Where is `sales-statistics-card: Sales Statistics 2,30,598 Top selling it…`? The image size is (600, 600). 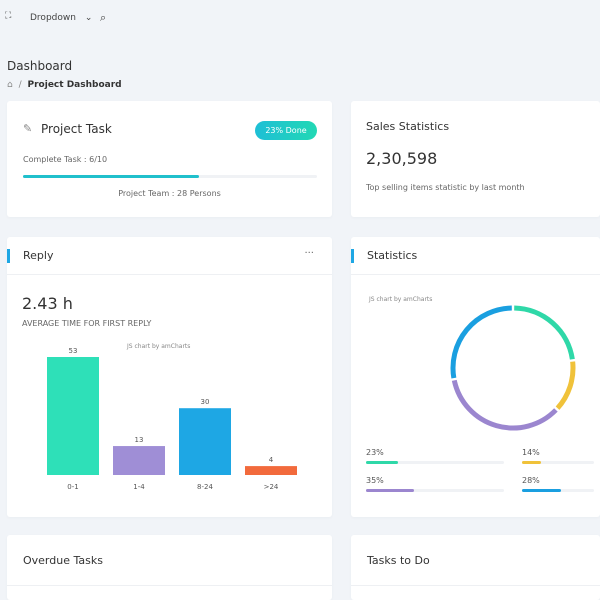 sales-statistics-card: Sales Statistics 2,30,598 Top selling it… is located at coordinates (475, 159).